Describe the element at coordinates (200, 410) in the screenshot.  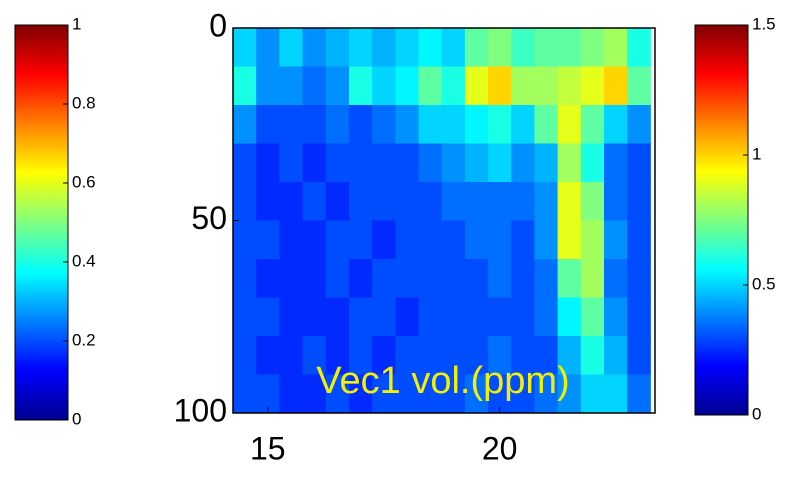
I see `y-tick-label: 100` at that location.